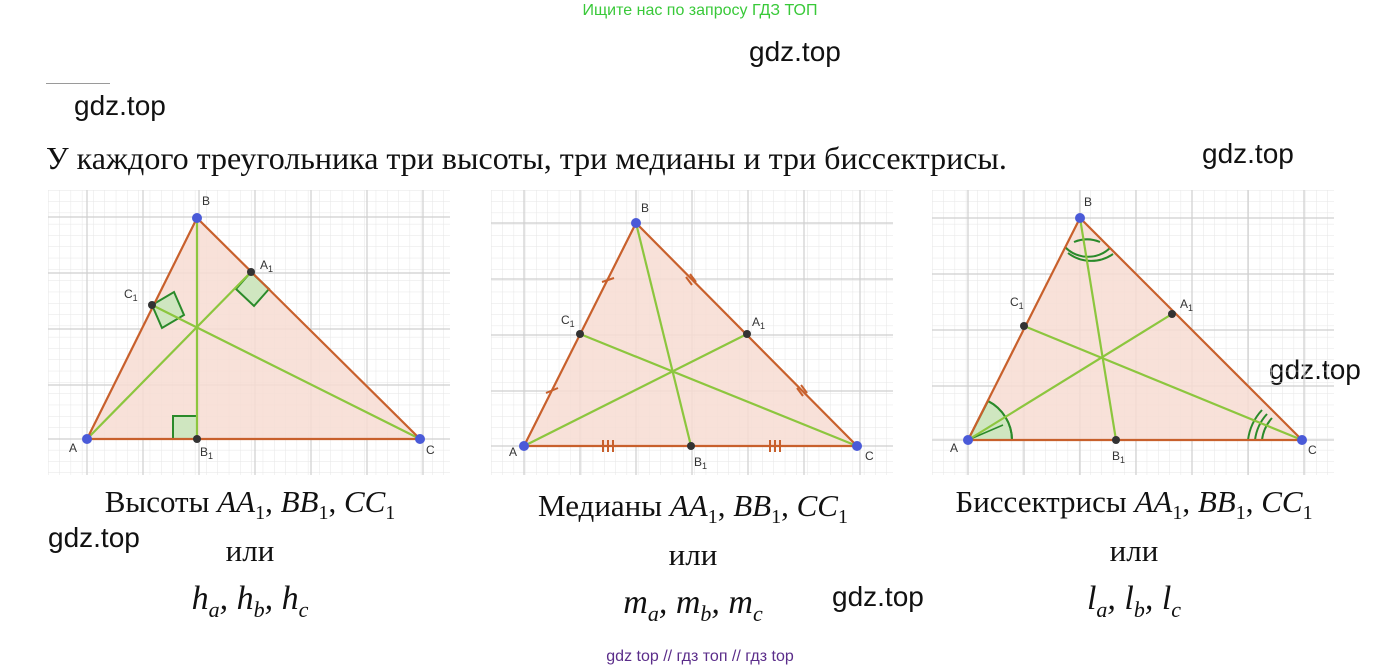 This screenshot has height=671, width=1400. I want to click on altitudes-caption: Высоты AA1, BB1, CC1, so click(250, 504).